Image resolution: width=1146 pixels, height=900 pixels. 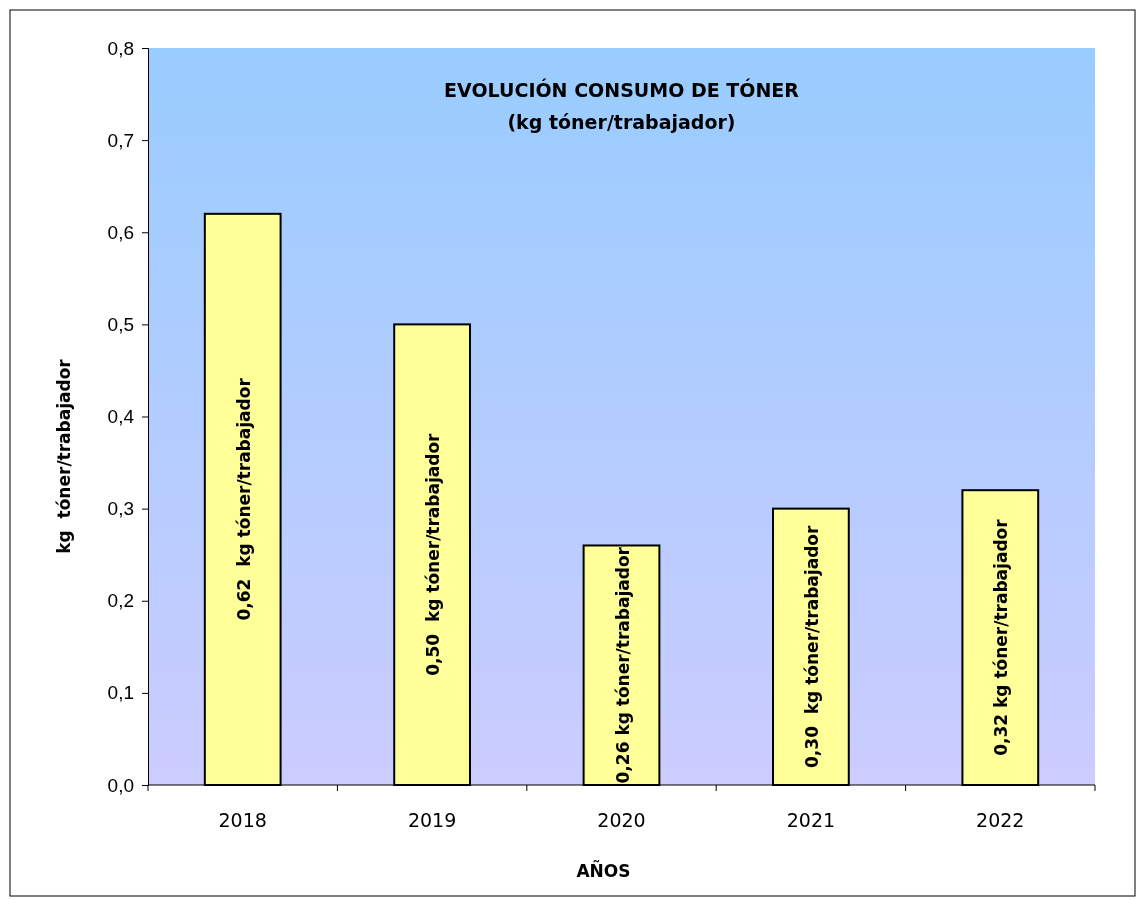 What do you see at coordinates (120, 785) in the screenshot?
I see `y-tick-label: 0,0` at bounding box center [120, 785].